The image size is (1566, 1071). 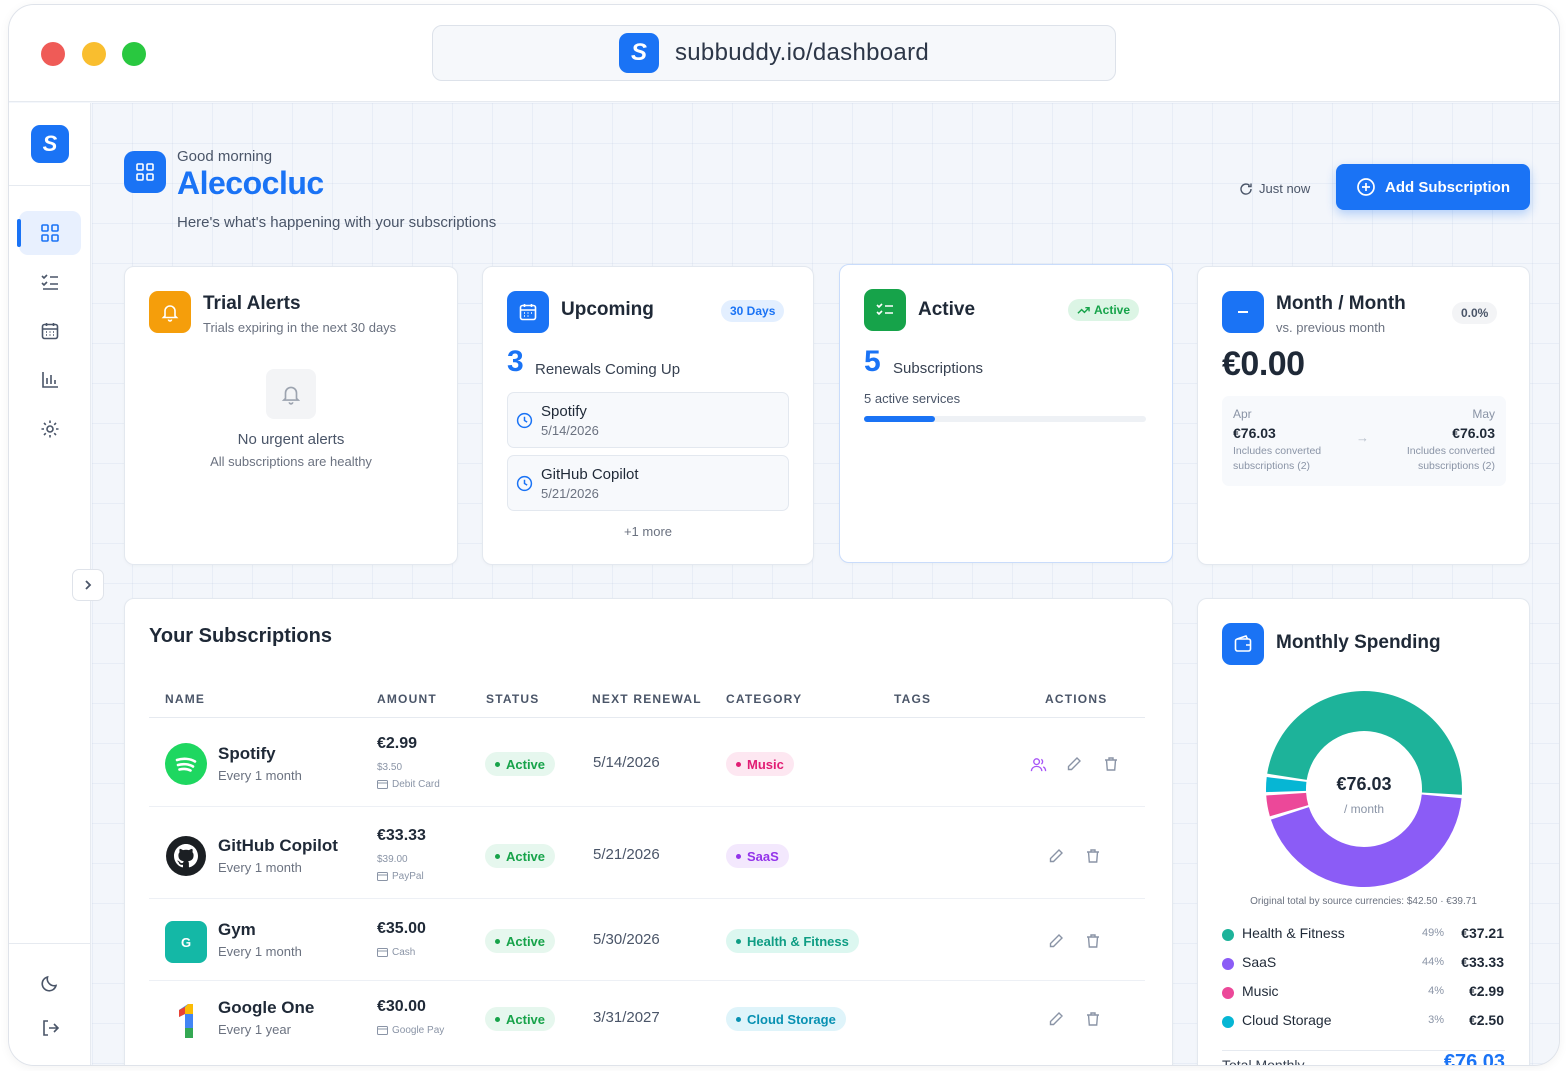 I want to click on active-progress-fill, so click(x=899, y=419).